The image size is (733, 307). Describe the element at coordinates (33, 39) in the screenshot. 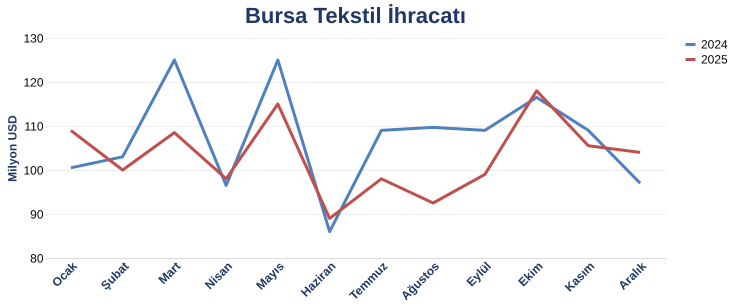

I see `y-tick-label: 130` at that location.